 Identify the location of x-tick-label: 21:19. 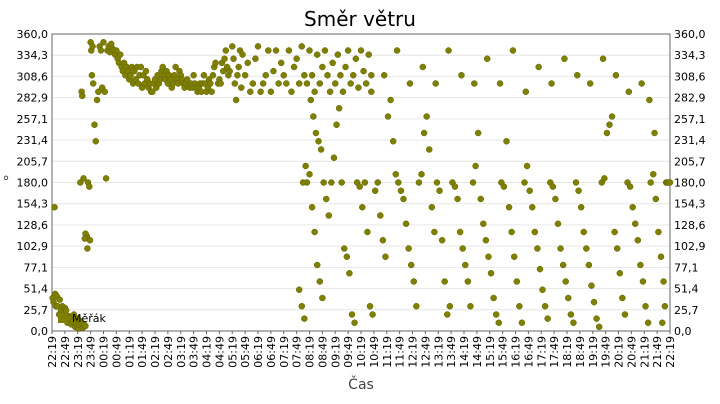
(644, 352).